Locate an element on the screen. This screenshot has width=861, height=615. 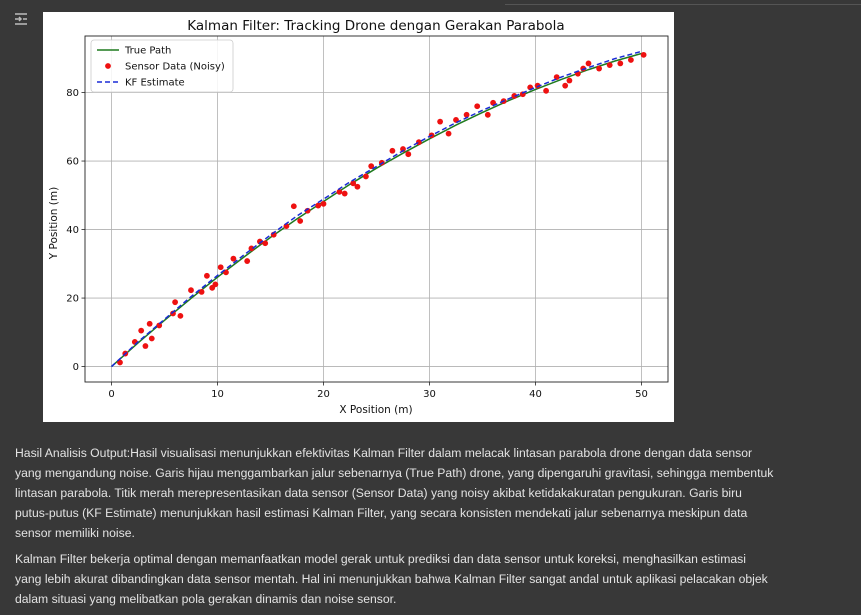
x-tick-label: 20 is located at coordinates (323, 394).